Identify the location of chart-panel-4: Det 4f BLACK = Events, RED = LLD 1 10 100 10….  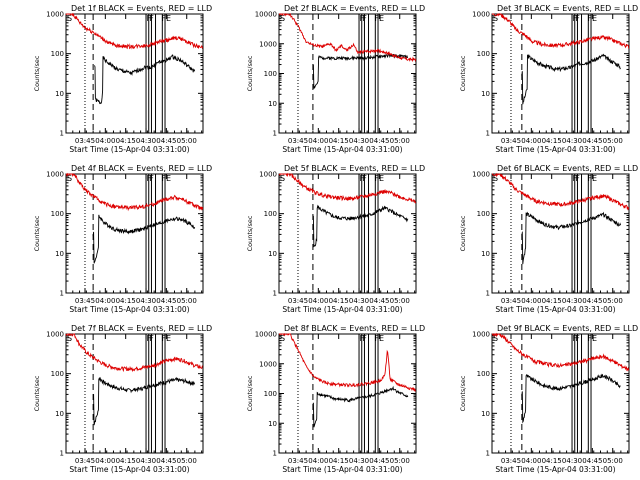
(122, 239).